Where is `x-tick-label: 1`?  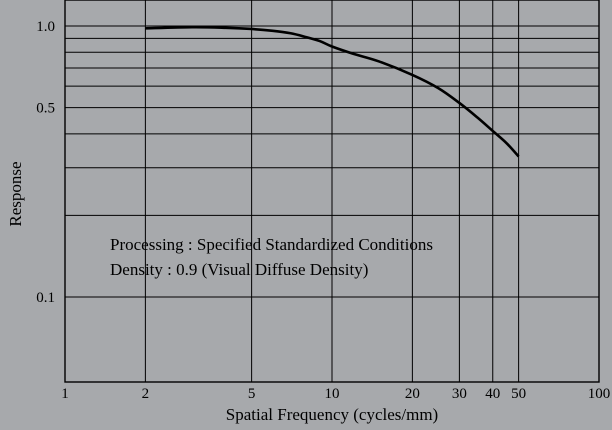
x-tick-label: 1 is located at coordinates (65, 394).